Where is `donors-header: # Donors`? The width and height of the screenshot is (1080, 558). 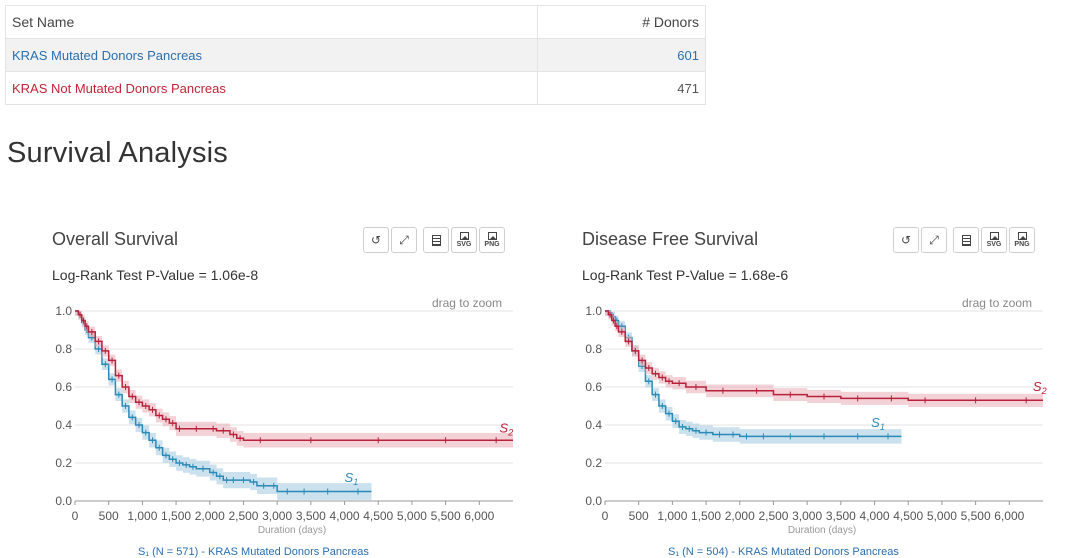
donors-header: # Donors is located at coordinates (621, 22).